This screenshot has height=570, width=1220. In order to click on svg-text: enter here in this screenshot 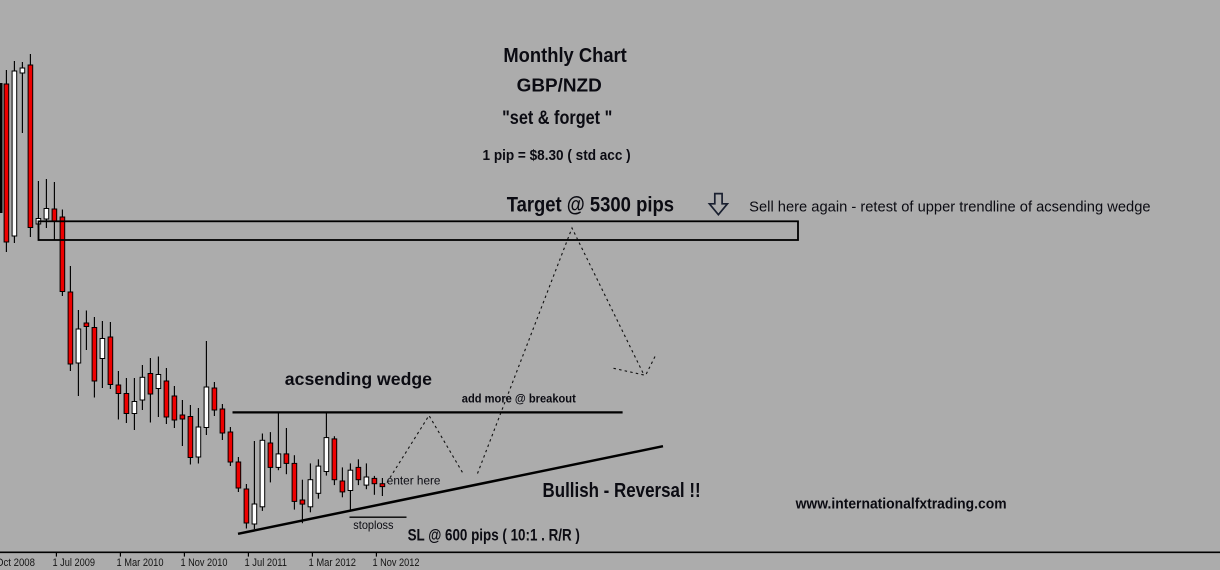, I will do `click(414, 482)`.